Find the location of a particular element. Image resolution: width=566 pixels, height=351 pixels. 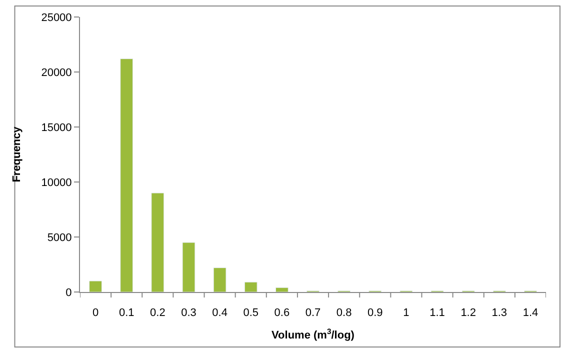

x-tick-label: 1 is located at coordinates (406, 313).